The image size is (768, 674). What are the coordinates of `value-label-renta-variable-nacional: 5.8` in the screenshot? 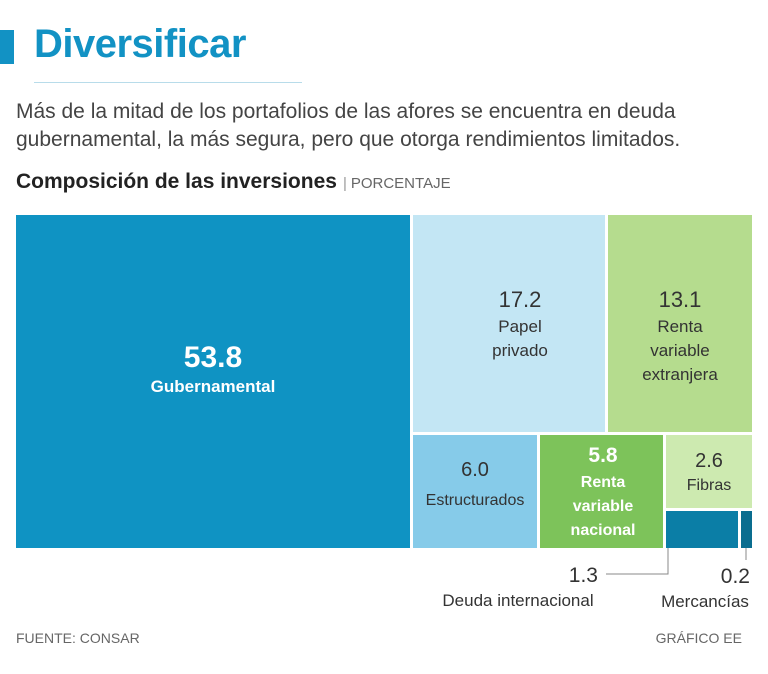 It's located at (603, 455).